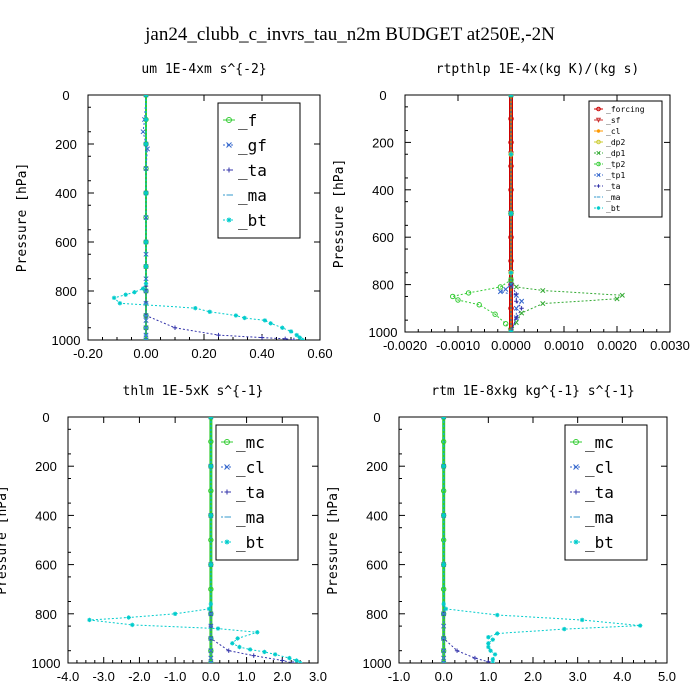 This screenshot has height=700, width=700. Describe the element at coordinates (146, 338) in the screenshot. I see `data-point-gf` at that location.